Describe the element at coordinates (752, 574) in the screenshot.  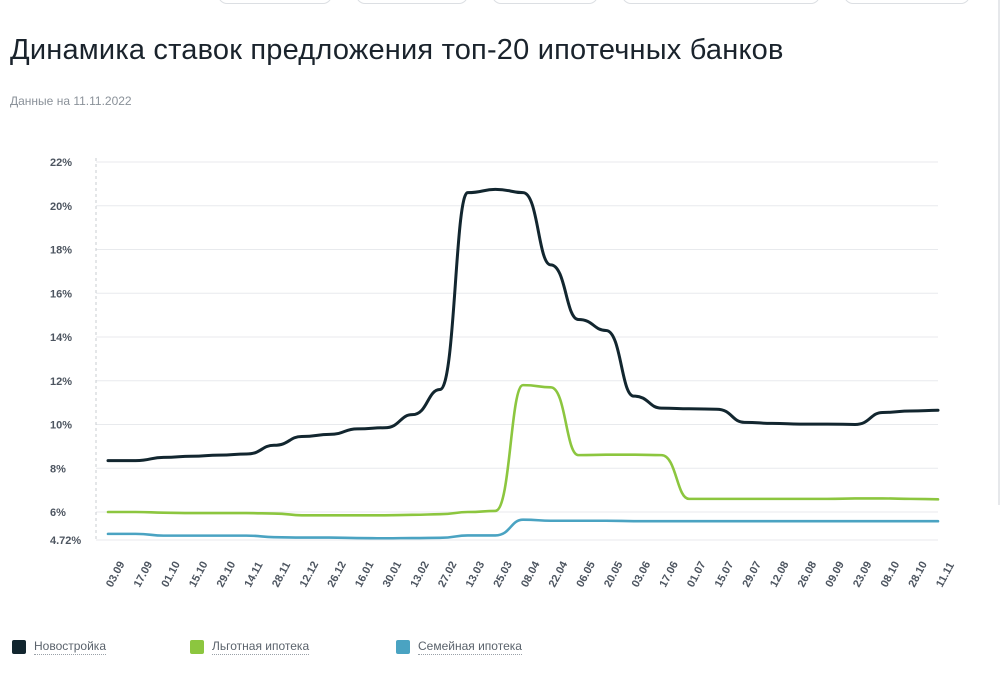
I see `x-tick-label: 29.07` at that location.